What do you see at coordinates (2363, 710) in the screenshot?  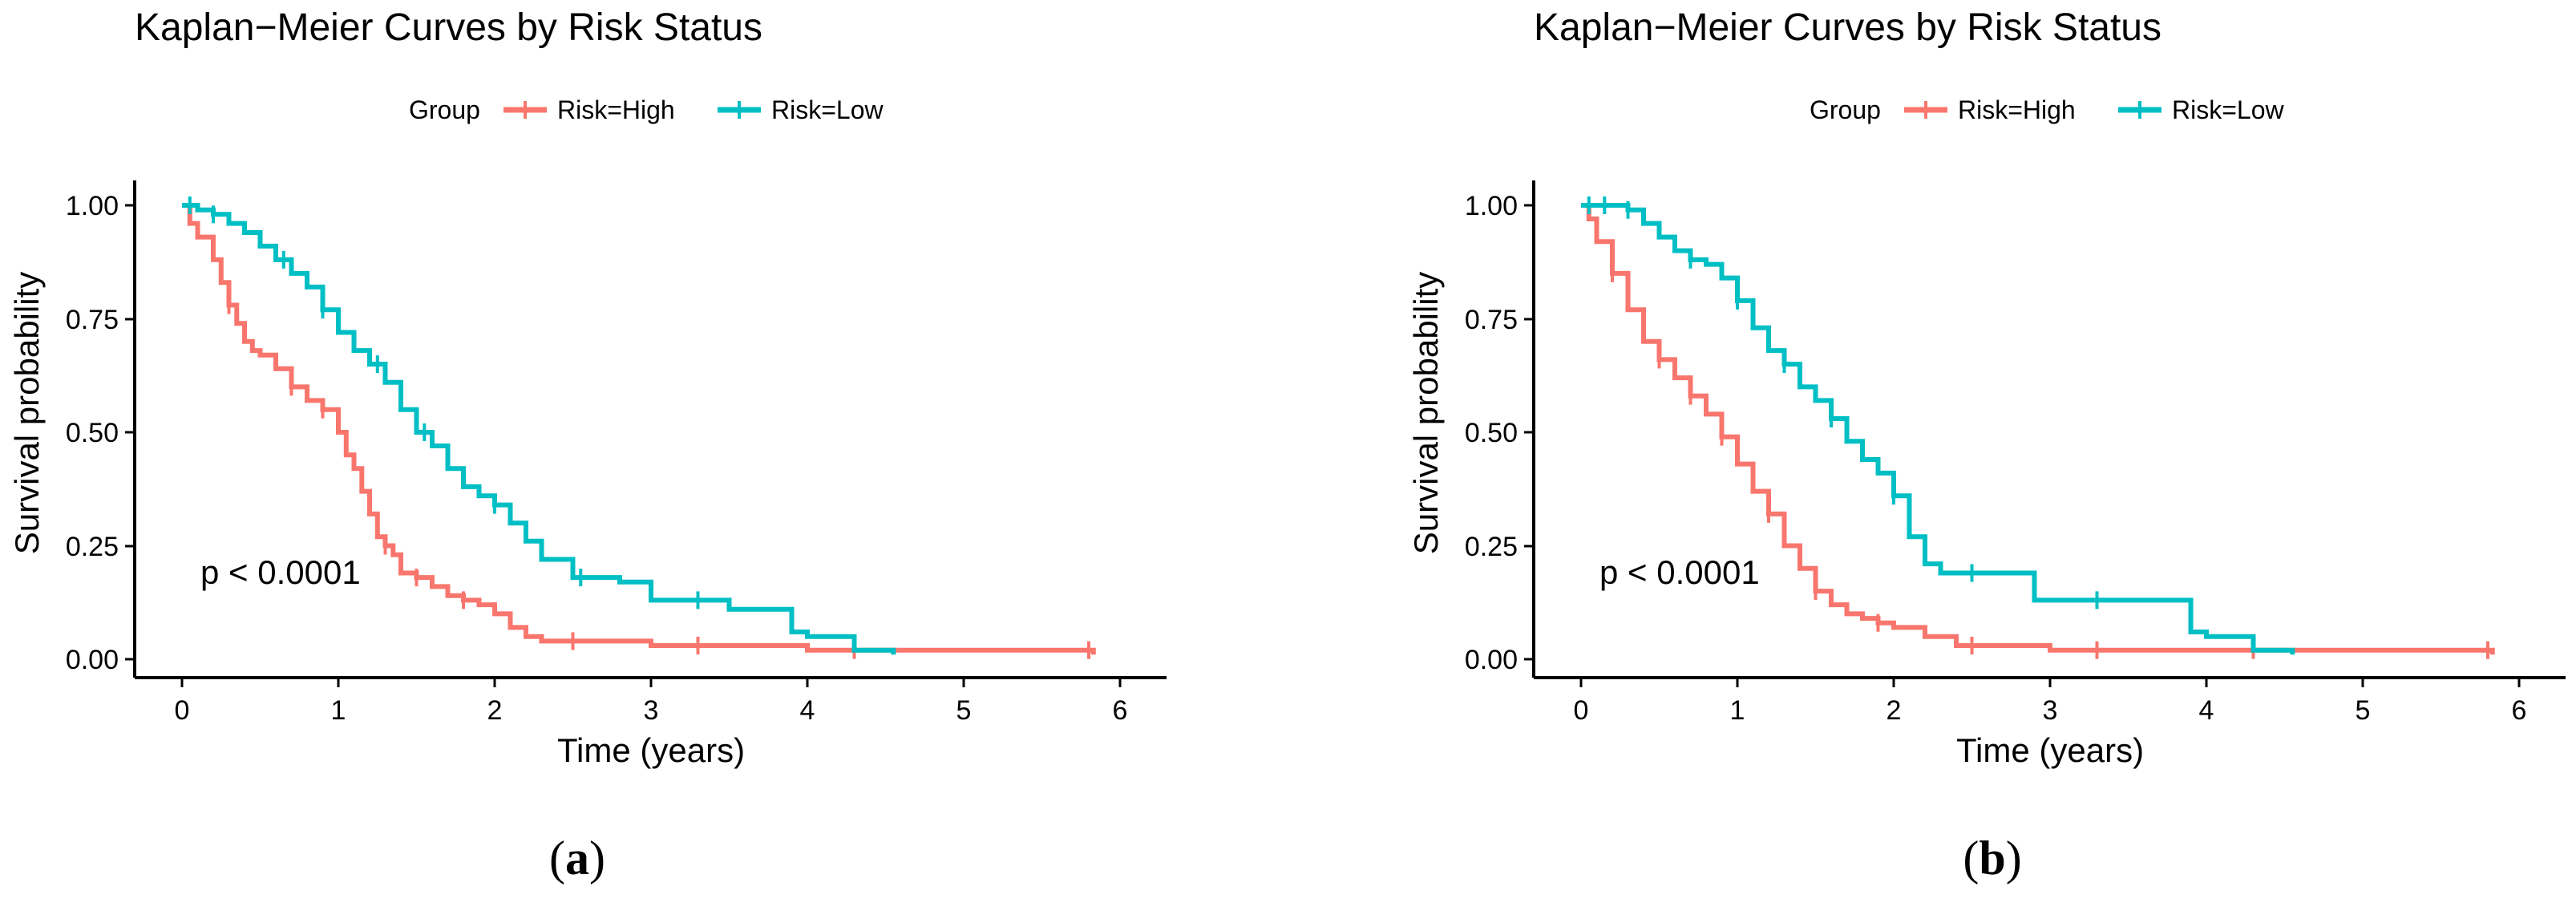 I see `x-tick-label-b-5: 5` at bounding box center [2363, 710].